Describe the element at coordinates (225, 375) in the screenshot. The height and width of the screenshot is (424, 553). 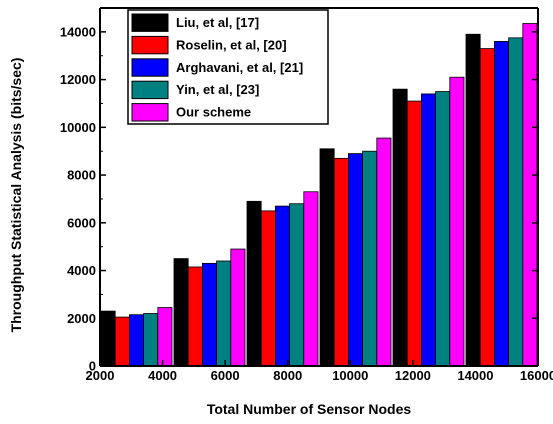
I see `x-tick-label: 6000` at that location.